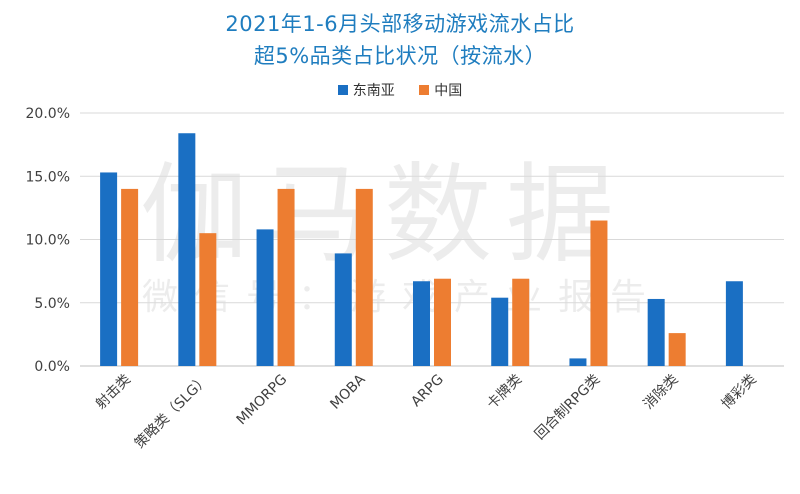 This screenshot has height=494, width=800. I want to click on x-tick-label: MMORPG, so click(262, 400).